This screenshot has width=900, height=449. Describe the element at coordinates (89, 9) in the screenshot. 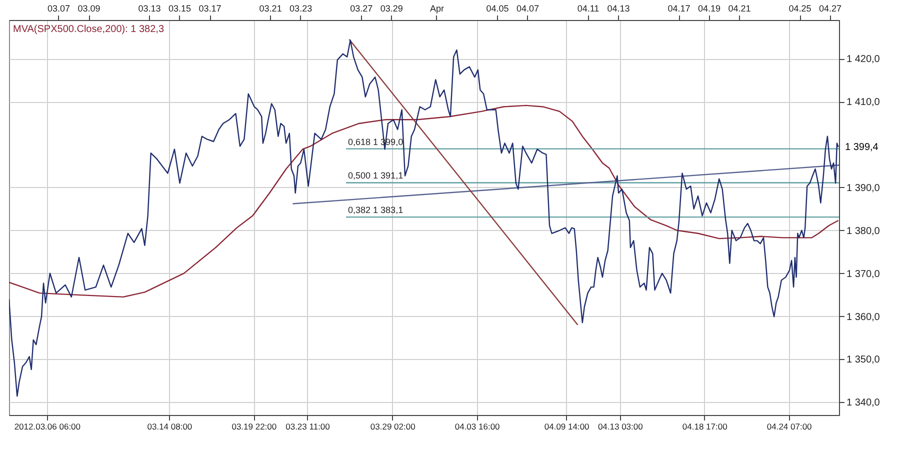

I see `x2-tick-label: 03.09` at that location.